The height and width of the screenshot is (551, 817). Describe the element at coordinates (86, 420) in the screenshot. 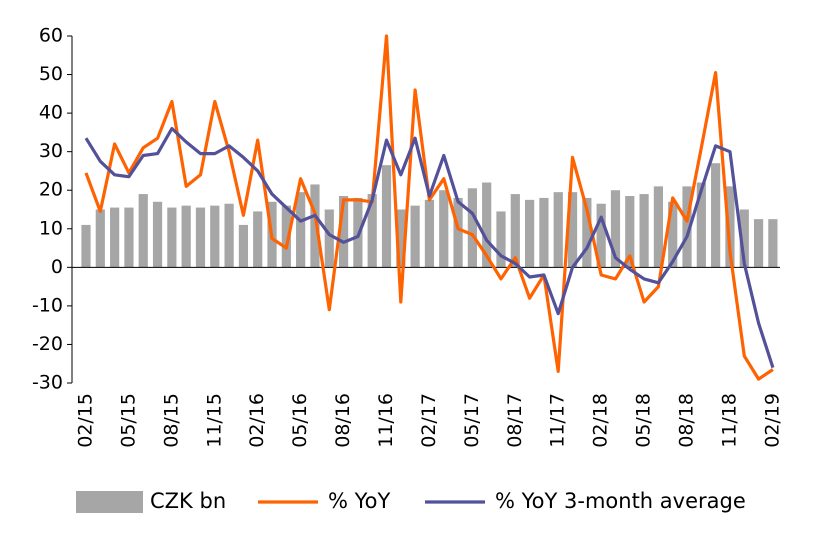

I see `x-tick-label: 02/15` at that location.